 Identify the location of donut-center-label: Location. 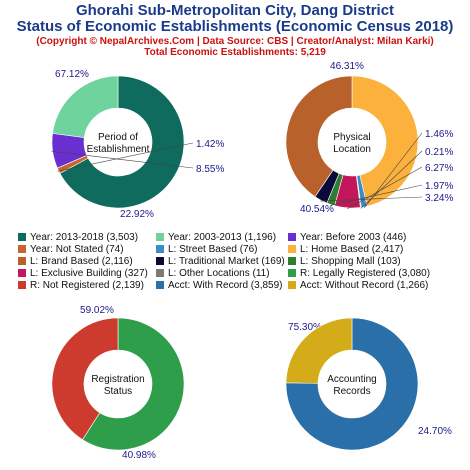
(352, 149).